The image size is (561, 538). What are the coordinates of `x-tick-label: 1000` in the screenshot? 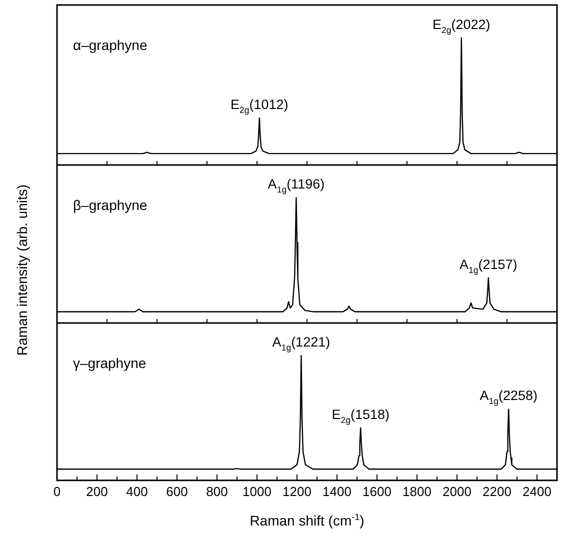 It's located at (257, 491).